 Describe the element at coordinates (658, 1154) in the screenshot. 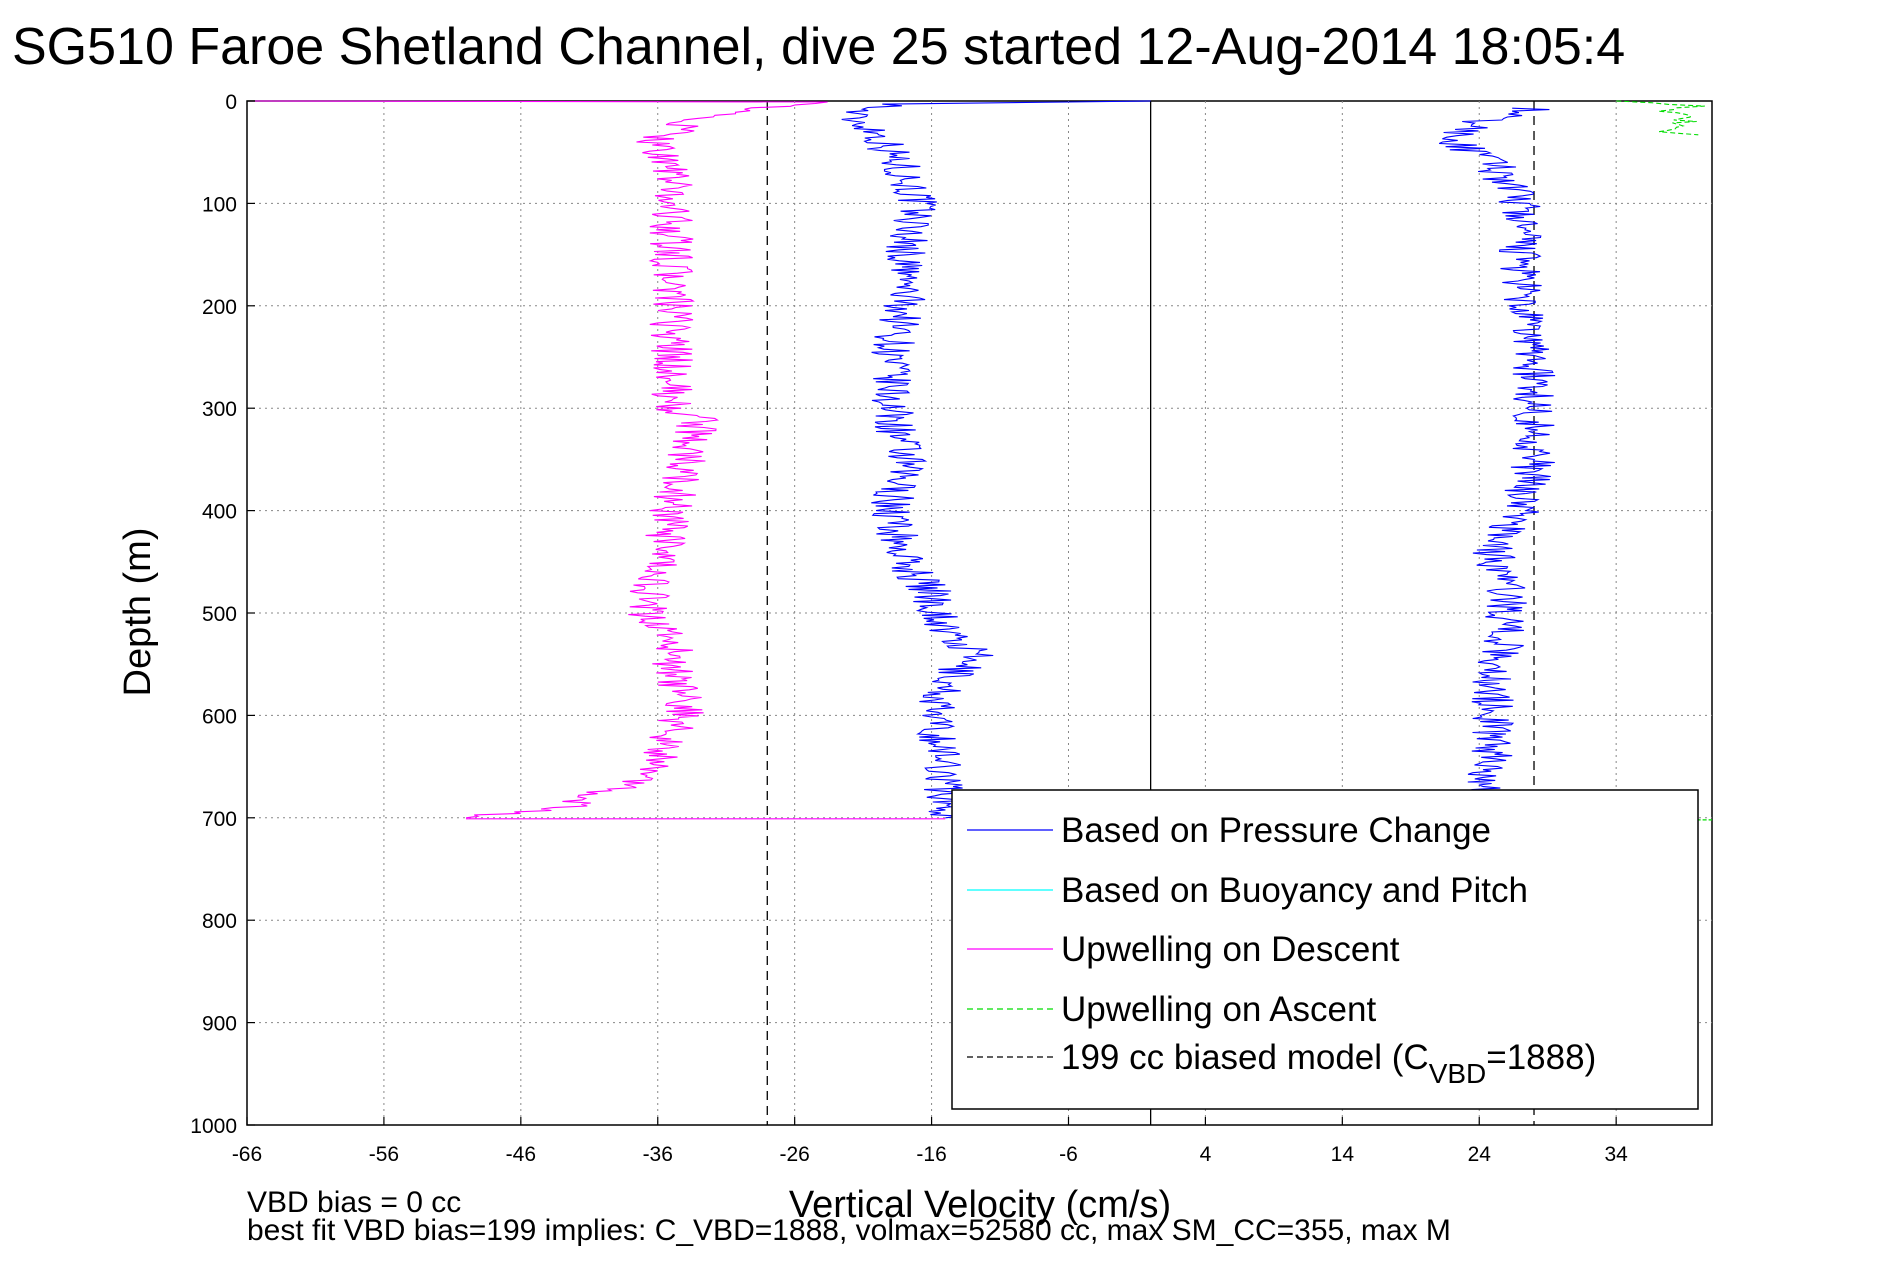

I see `x-tick-label: -36` at that location.